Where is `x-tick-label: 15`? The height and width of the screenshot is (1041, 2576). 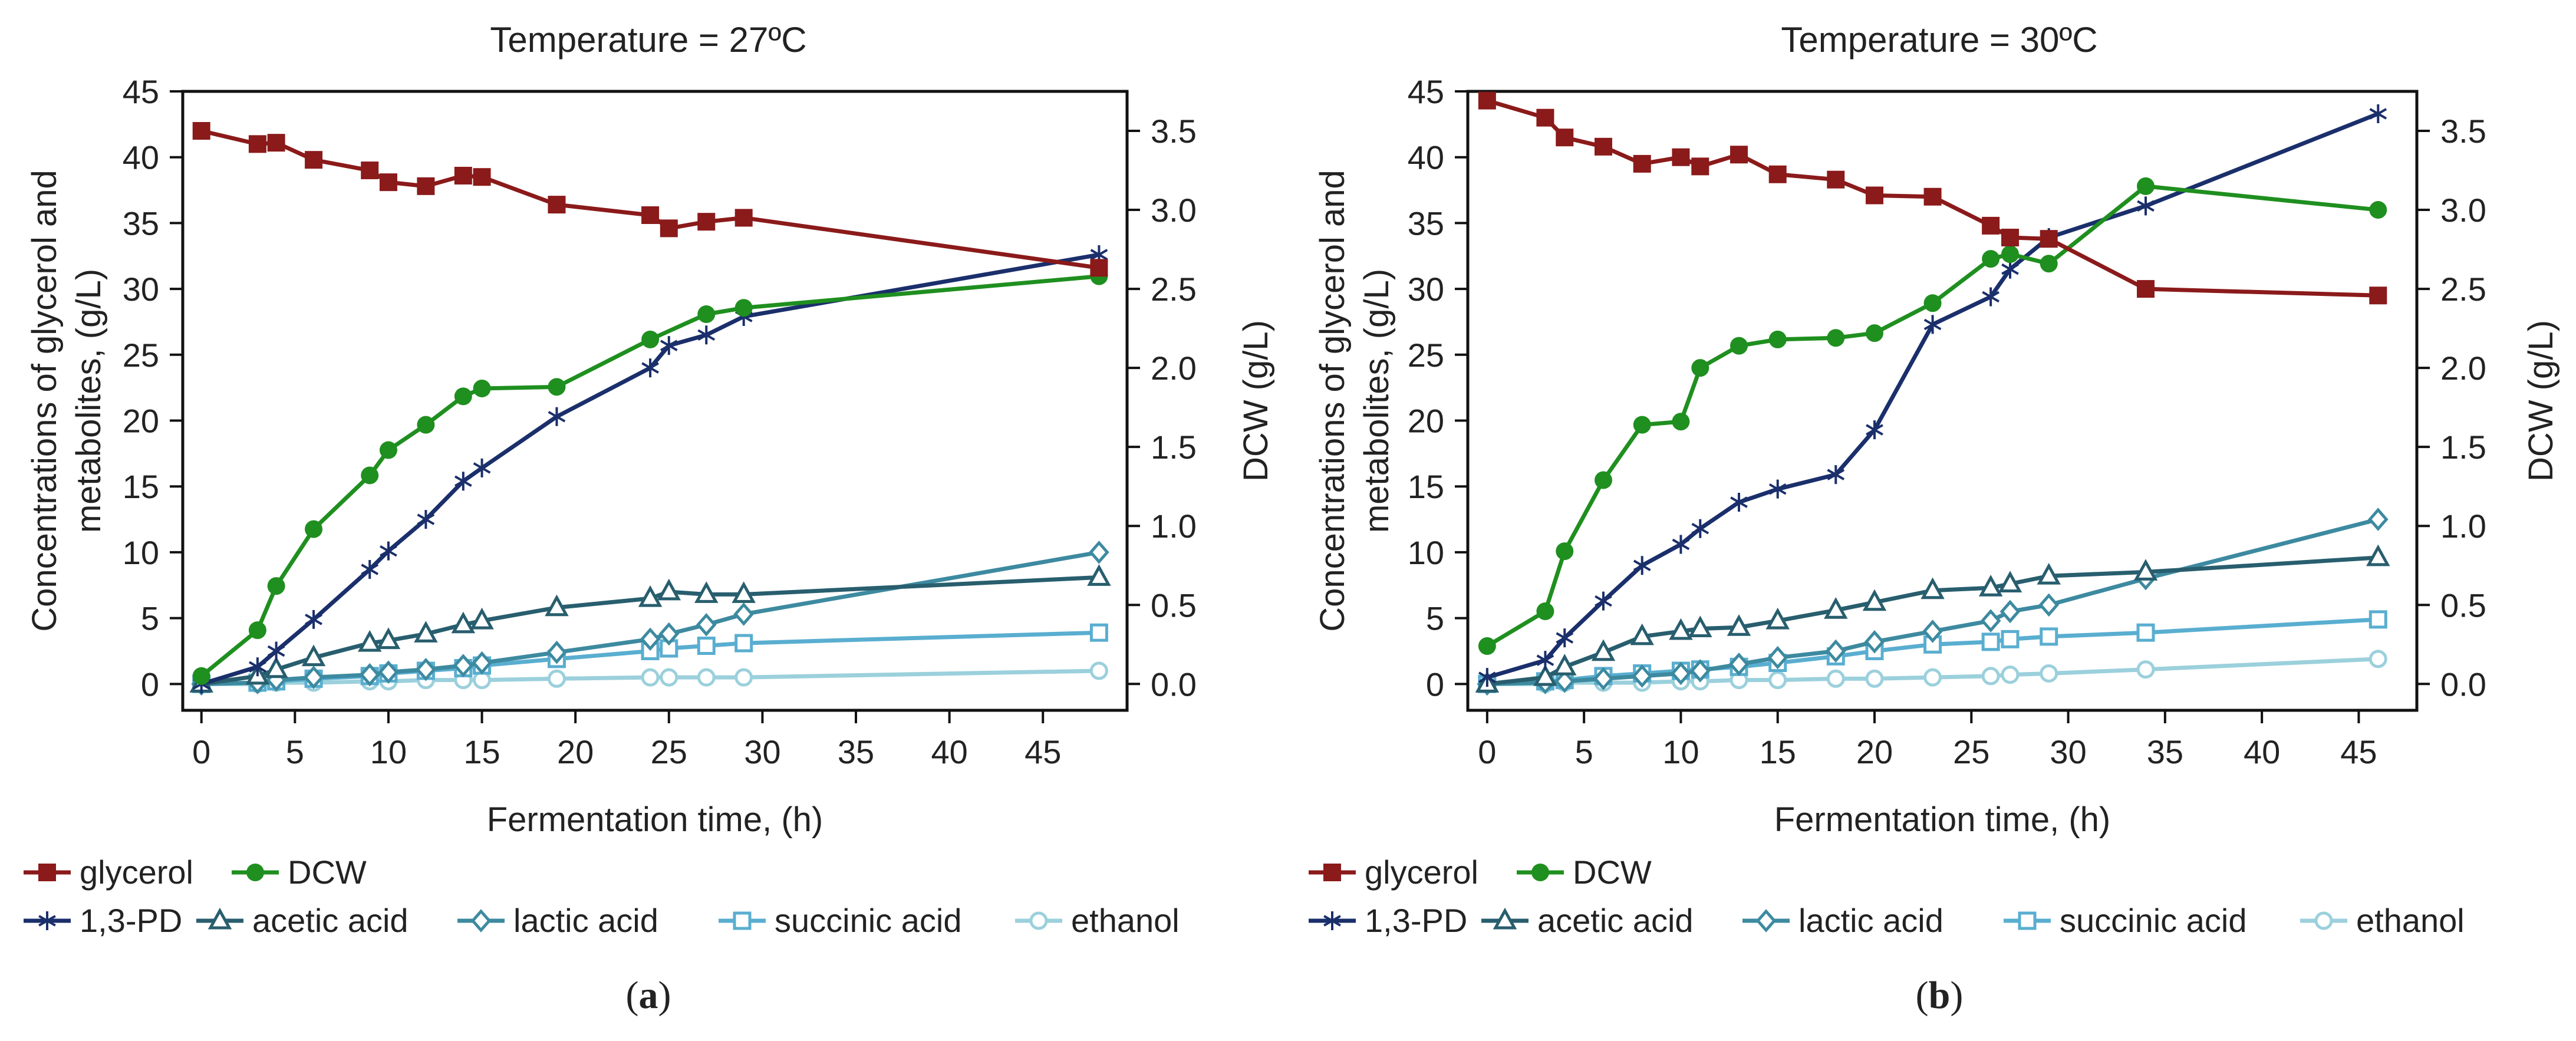 x-tick-label: 15 is located at coordinates (481, 752).